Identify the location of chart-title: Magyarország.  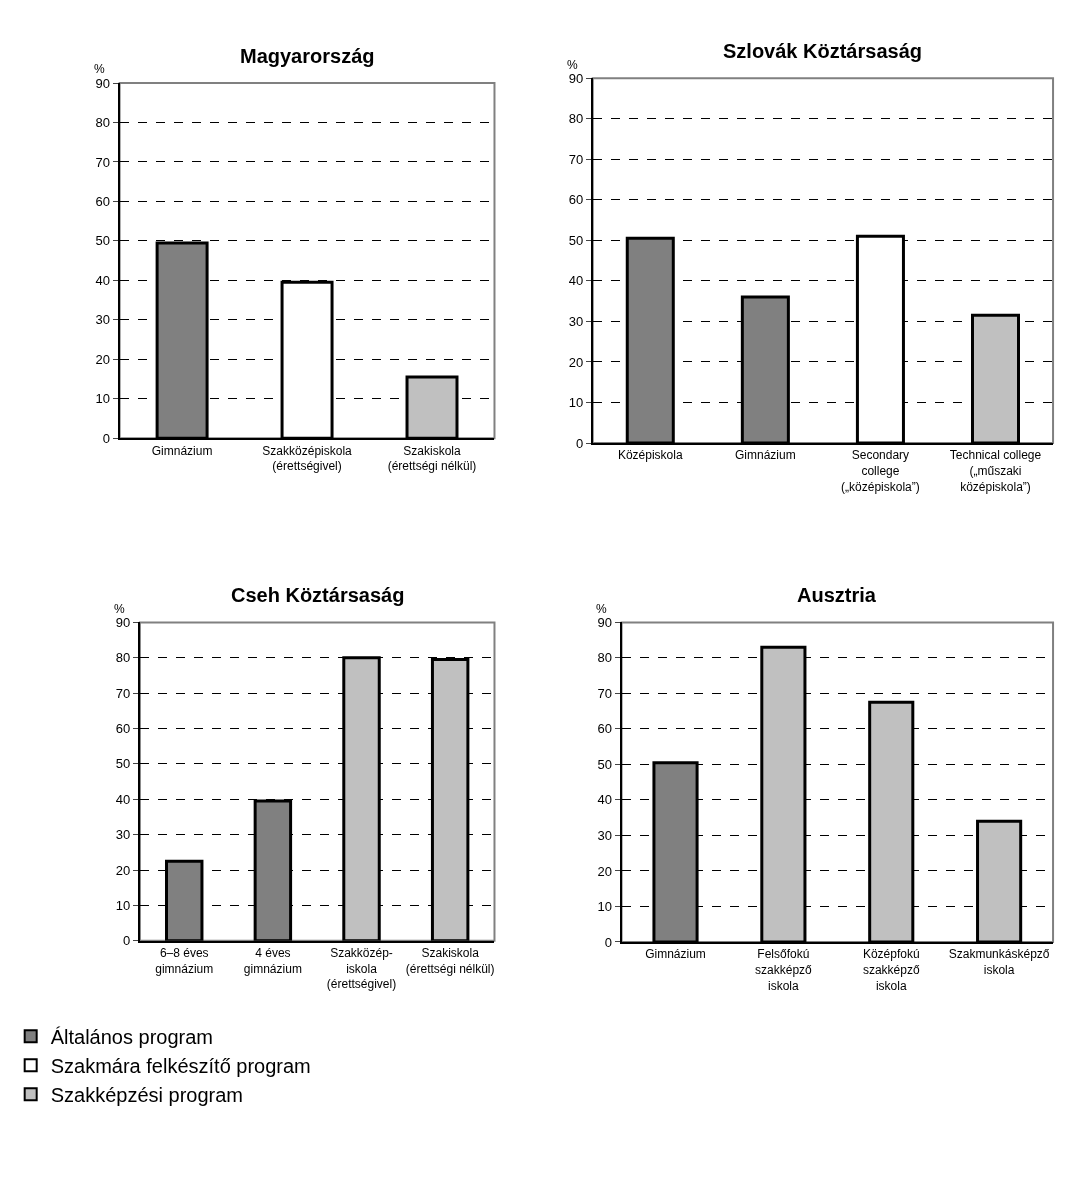
(307, 56).